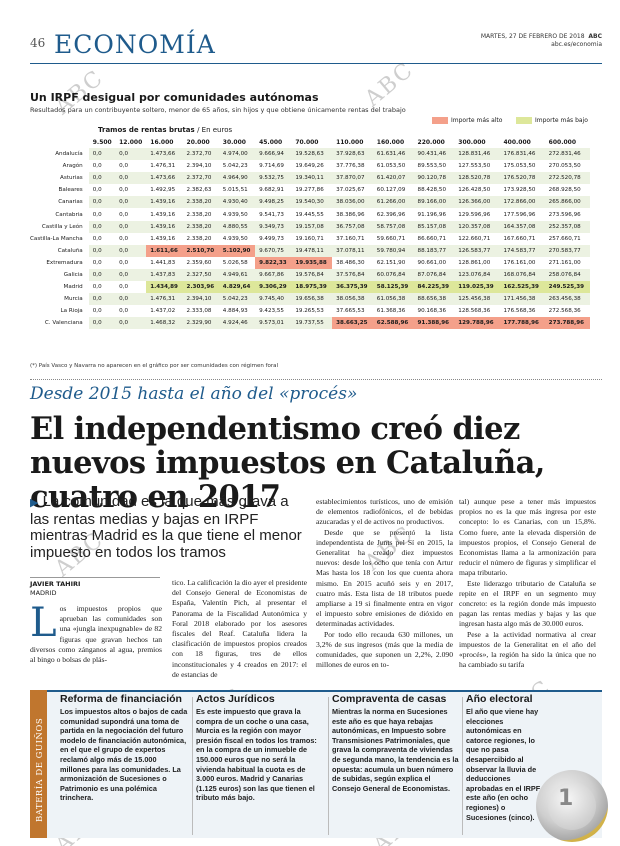 This screenshot has height=846, width=620. Describe the element at coordinates (312, 238) in the screenshot. I see `table-cell: 19.160,71` at that location.